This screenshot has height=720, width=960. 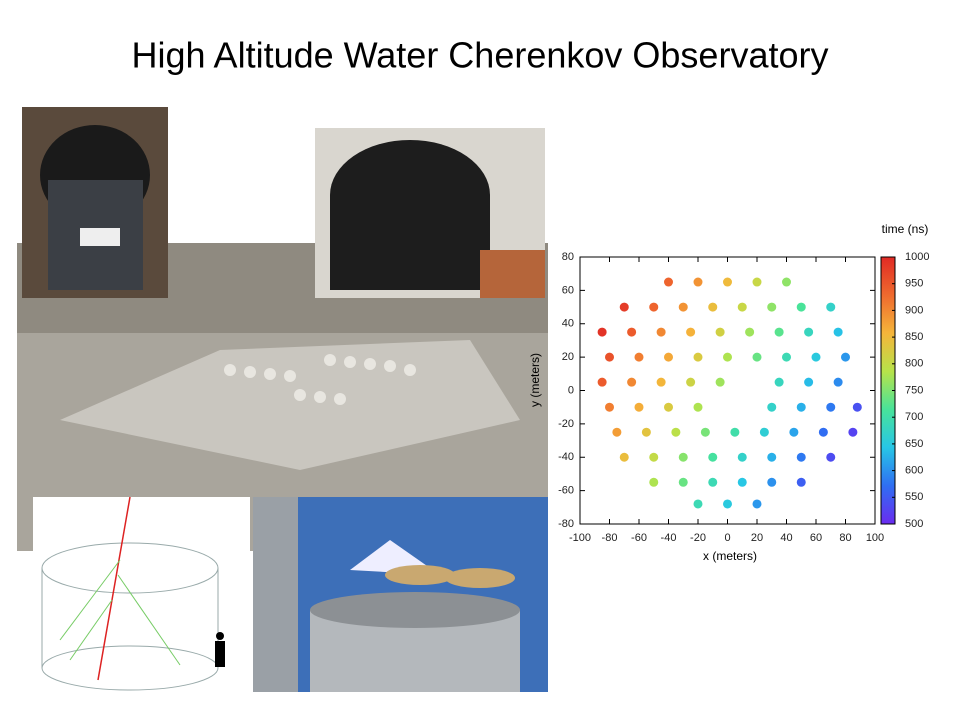 I want to click on plot-area, so click(x=727, y=390).